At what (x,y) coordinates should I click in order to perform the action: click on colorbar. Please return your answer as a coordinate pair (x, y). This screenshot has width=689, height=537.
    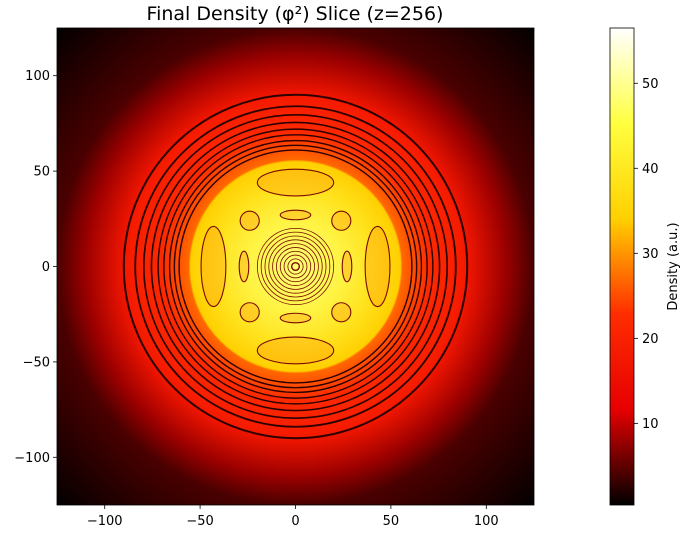
    Looking at the image, I should click on (622, 266).